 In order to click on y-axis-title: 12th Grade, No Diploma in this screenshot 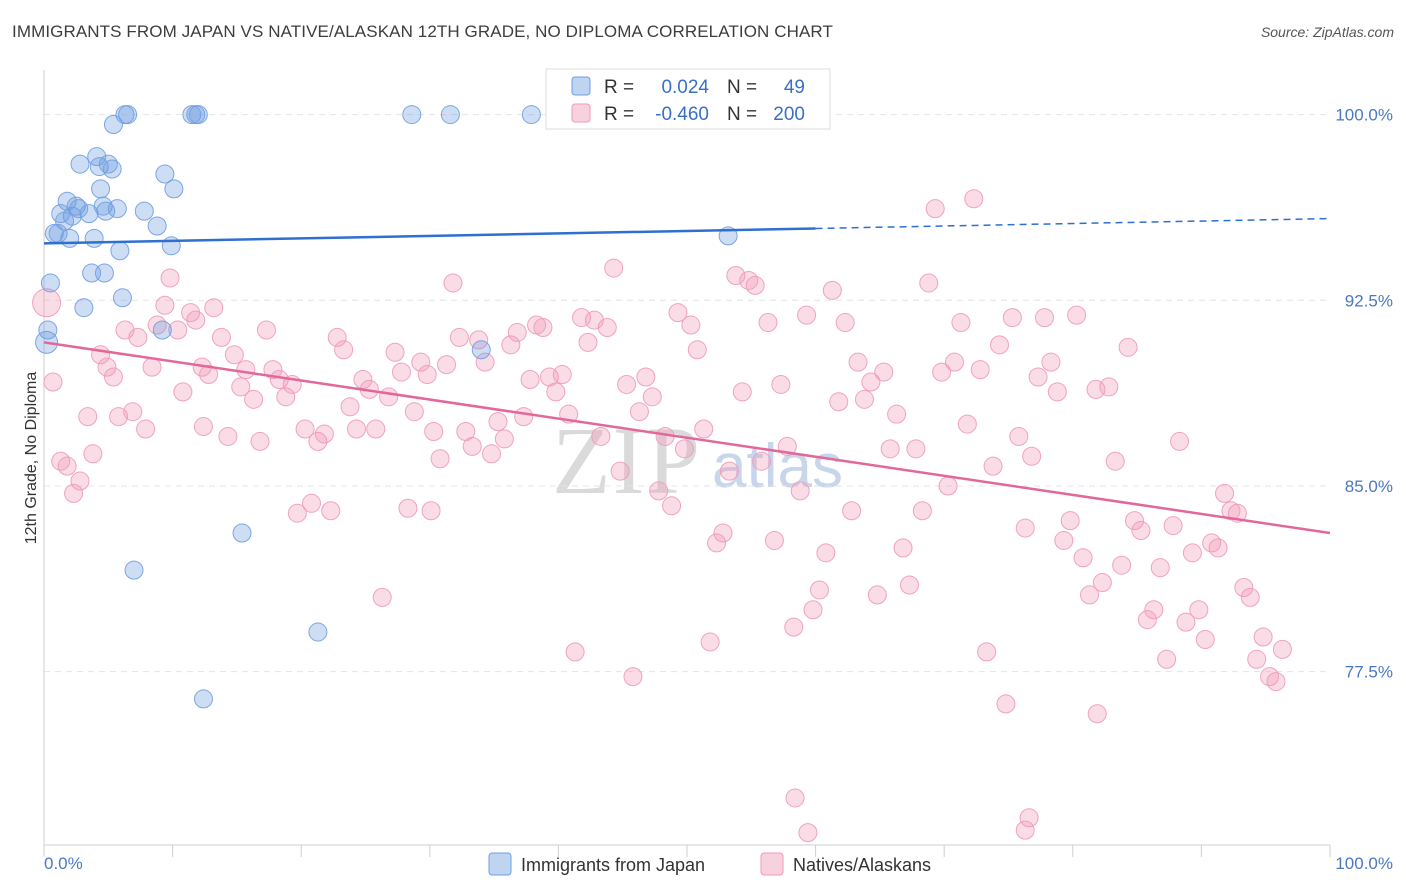, I will do `click(31, 458)`.